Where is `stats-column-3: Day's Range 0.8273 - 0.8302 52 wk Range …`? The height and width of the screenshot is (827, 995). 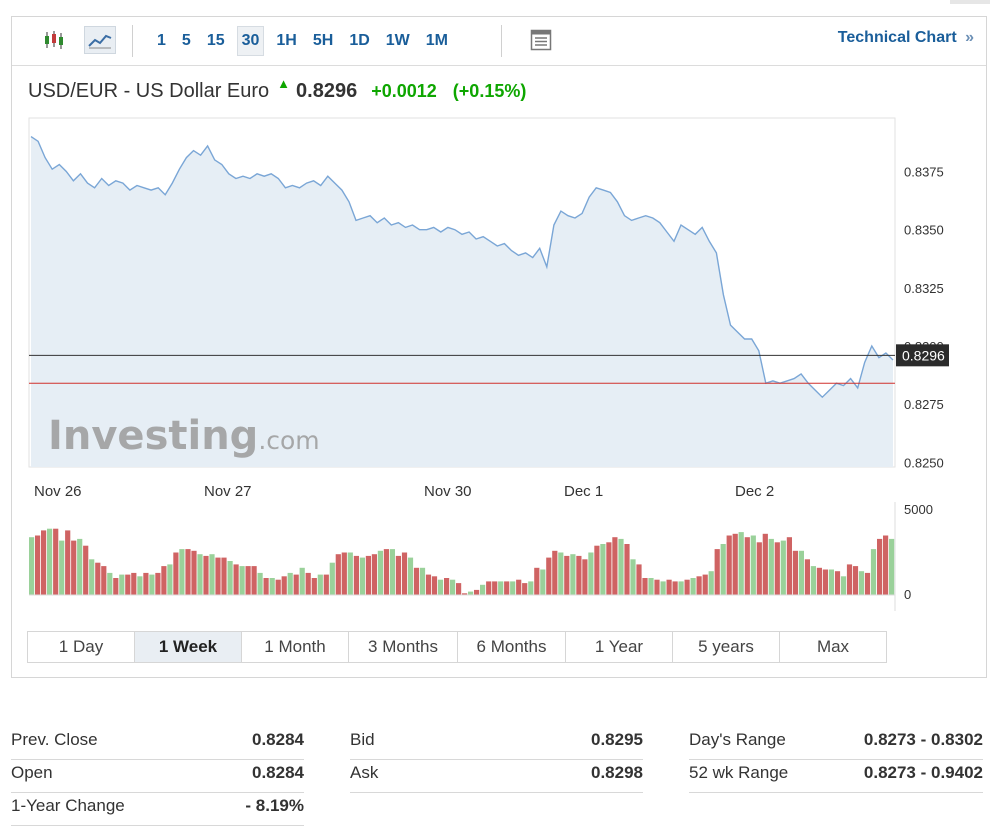 stats-column-3: Day's Range 0.8273 - 0.8302 52 wk Range … is located at coordinates (836, 761).